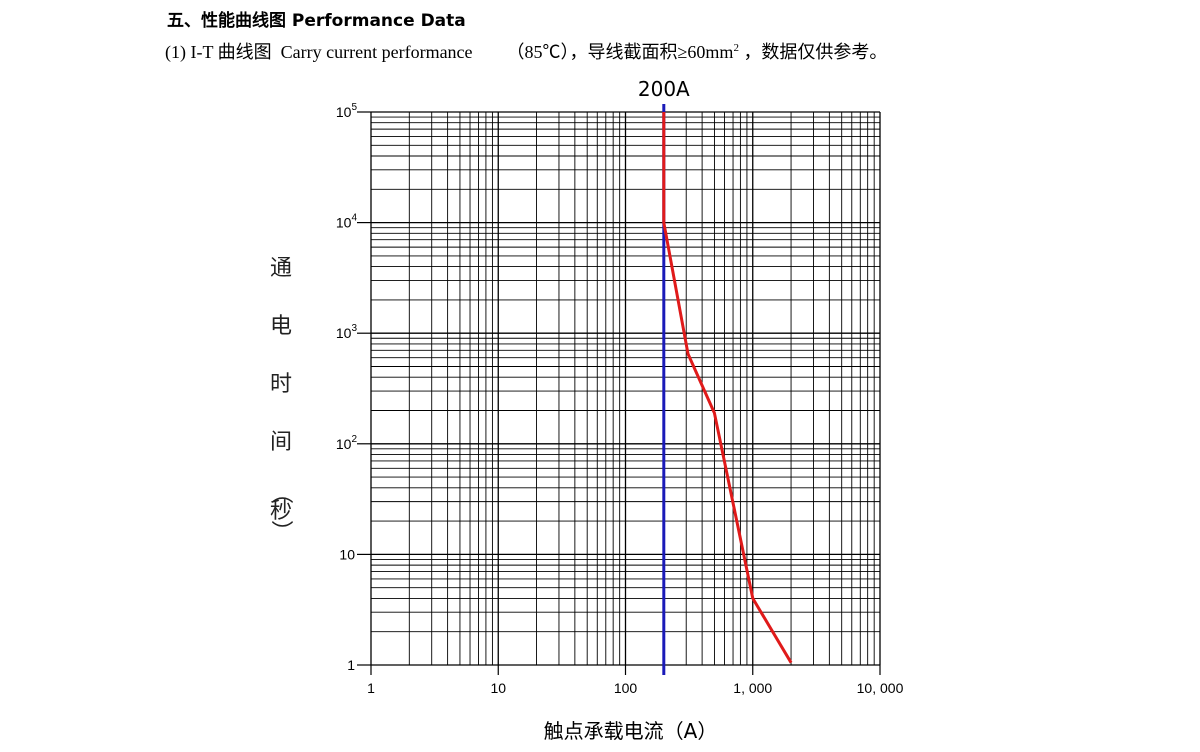  Describe the element at coordinates (347, 332) in the screenshot. I see `y-tick-label: 10³` at that location.